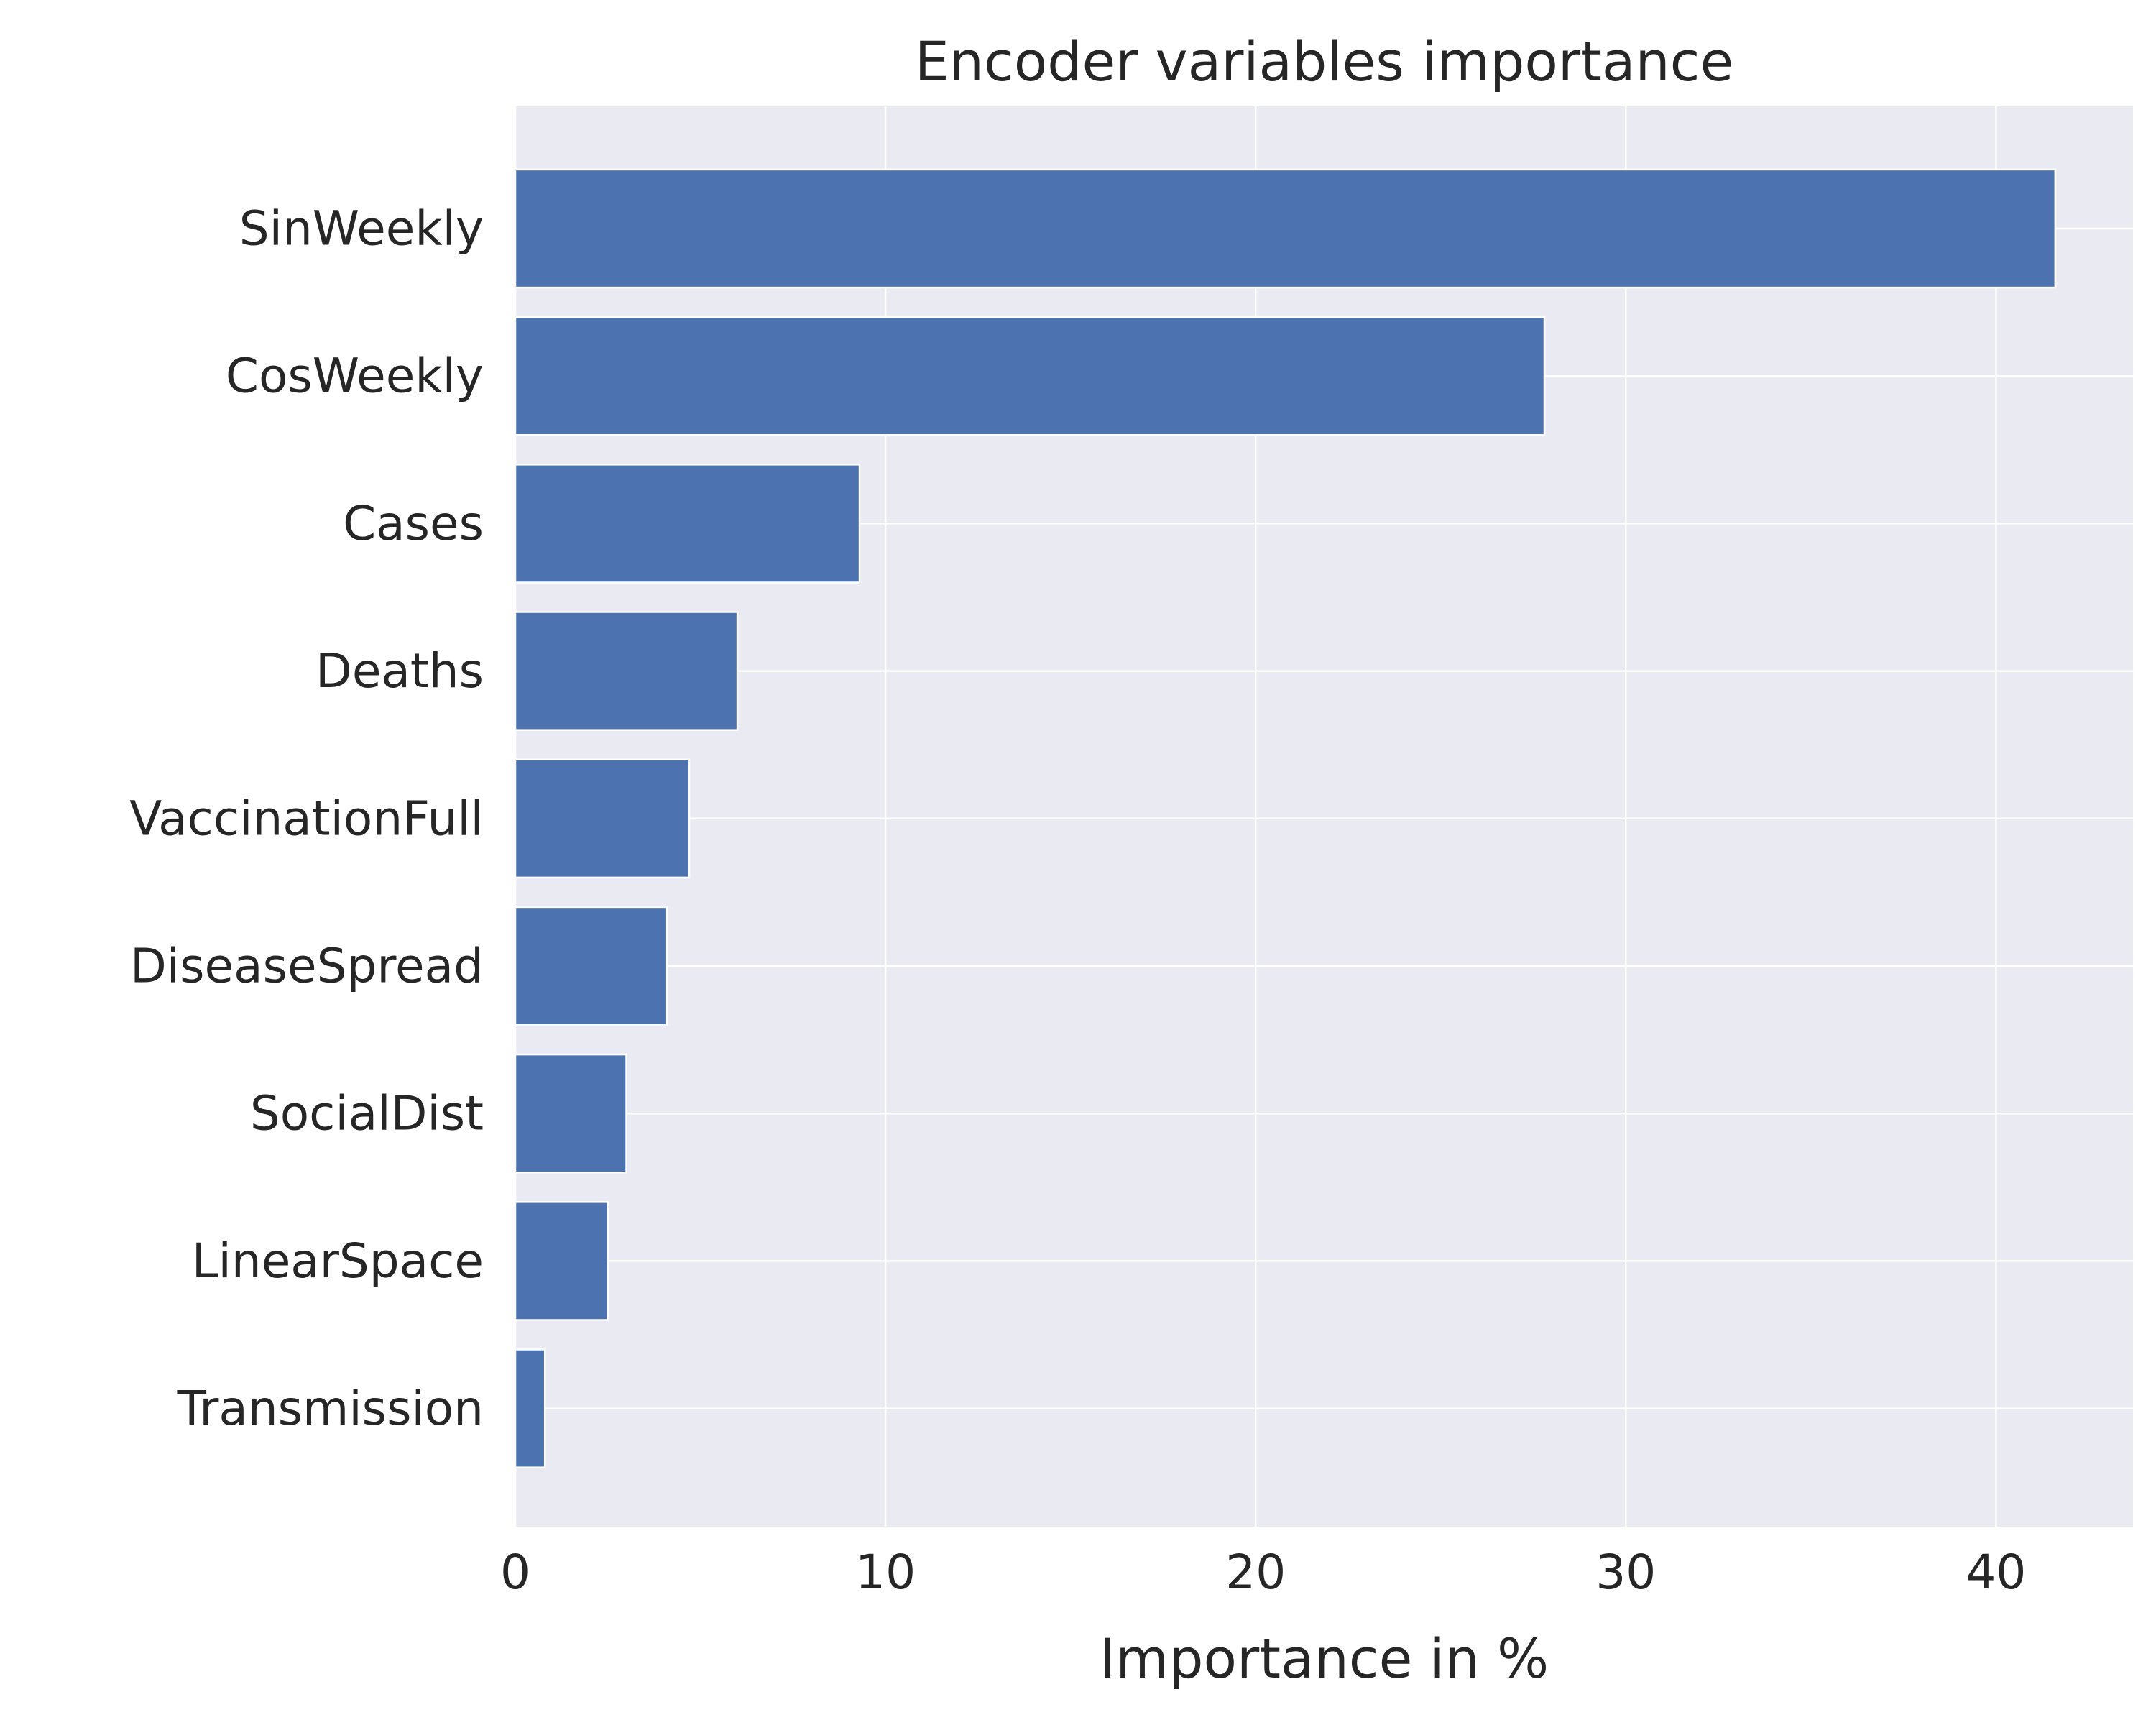 Image resolution: width=2156 pixels, height=1725 pixels. Describe the element at coordinates (361, 229) in the screenshot. I see `y-tick-label: SinWeekly` at that location.